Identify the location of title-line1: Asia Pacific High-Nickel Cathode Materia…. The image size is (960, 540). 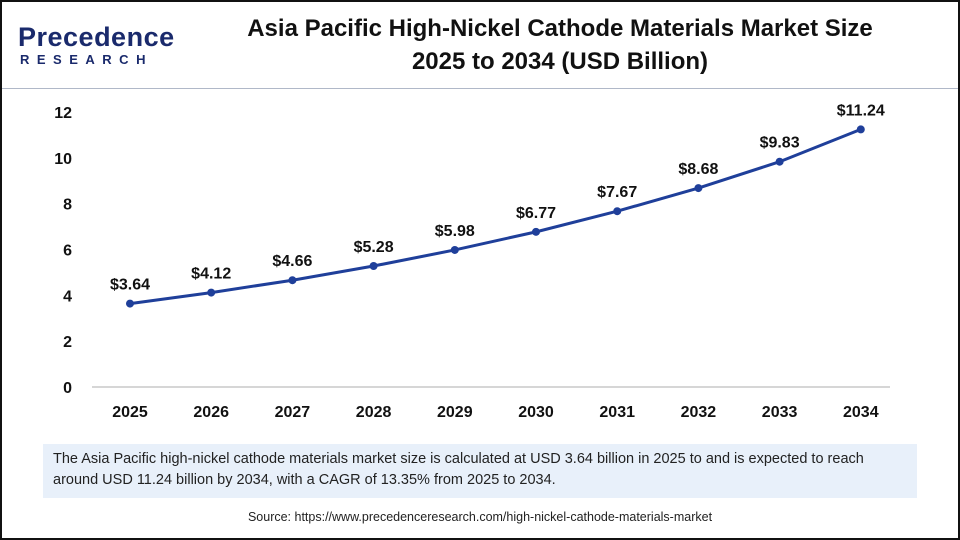
(560, 28).